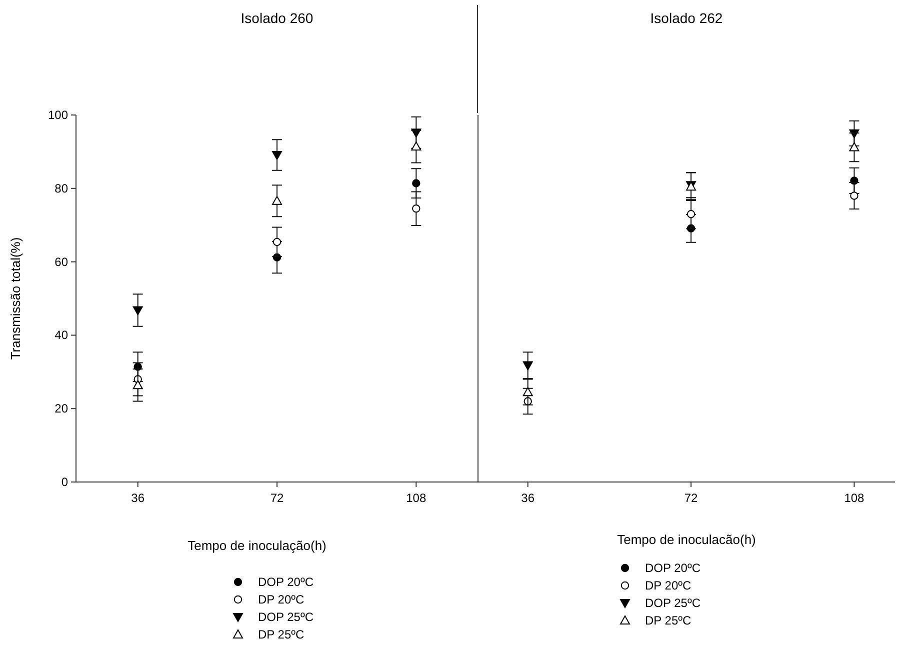 The width and height of the screenshot is (897, 647). I want to click on y-axis-title: Transmissão total(%), so click(15, 298).